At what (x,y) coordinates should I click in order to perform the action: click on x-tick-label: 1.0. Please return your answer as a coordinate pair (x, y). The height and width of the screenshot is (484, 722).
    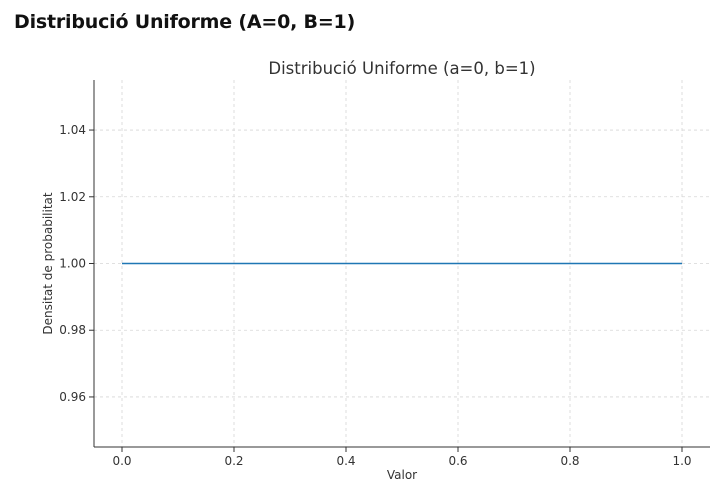
    Looking at the image, I should click on (681, 461).